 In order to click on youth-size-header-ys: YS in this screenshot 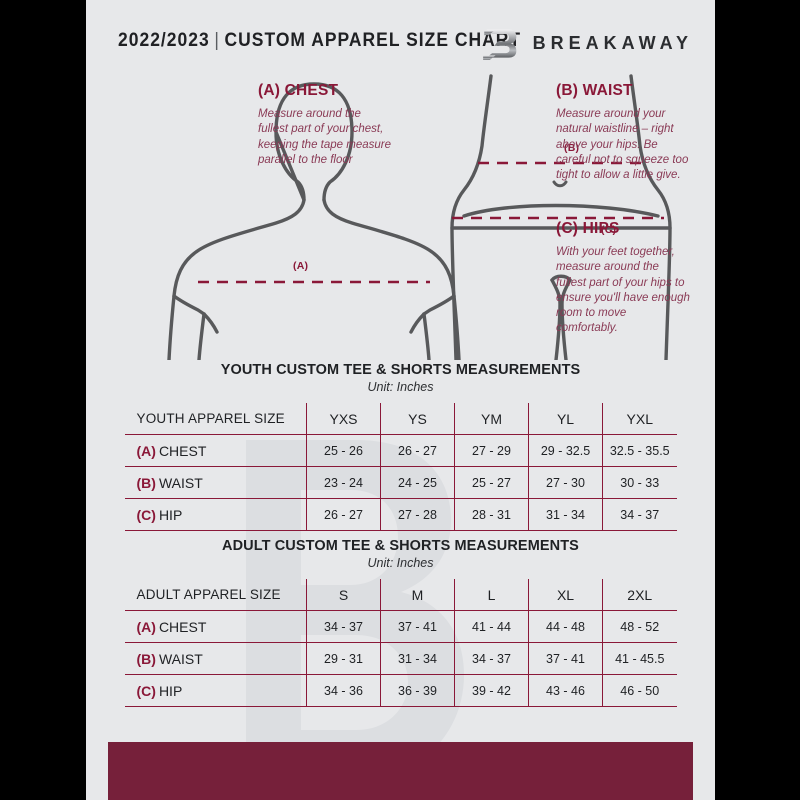, I will do `click(417, 419)`.